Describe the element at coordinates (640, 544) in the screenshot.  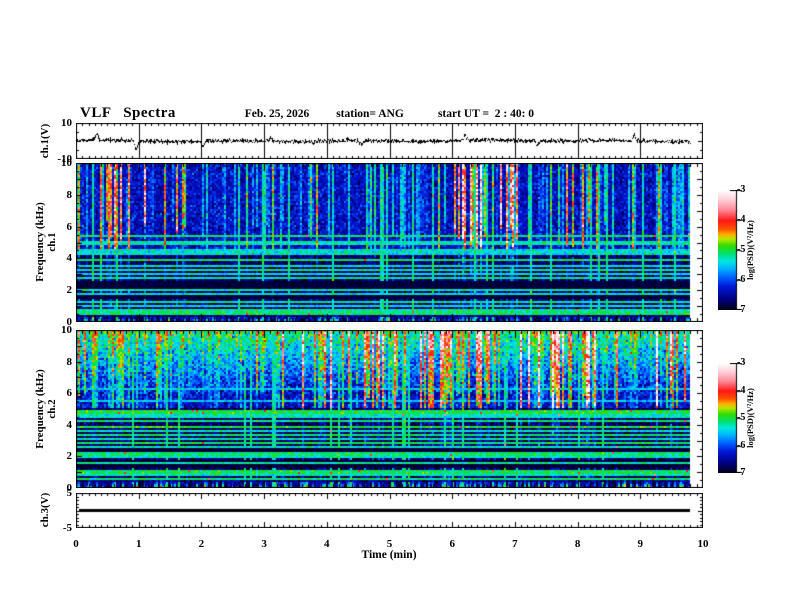
I see `x-tick-label: 9` at that location.